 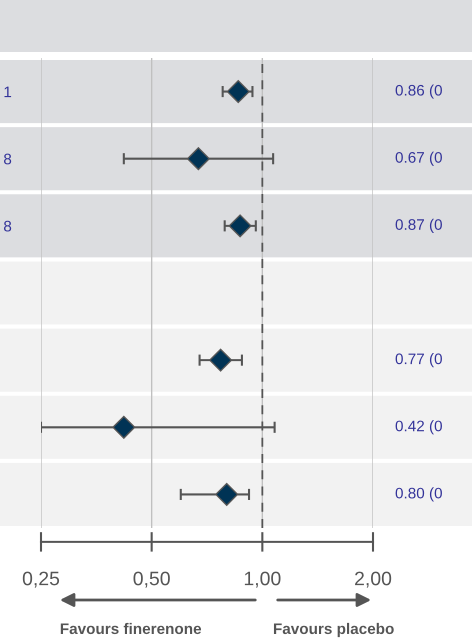 What do you see at coordinates (131, 628) in the screenshot?
I see `text: Favours finerenone` at bounding box center [131, 628].